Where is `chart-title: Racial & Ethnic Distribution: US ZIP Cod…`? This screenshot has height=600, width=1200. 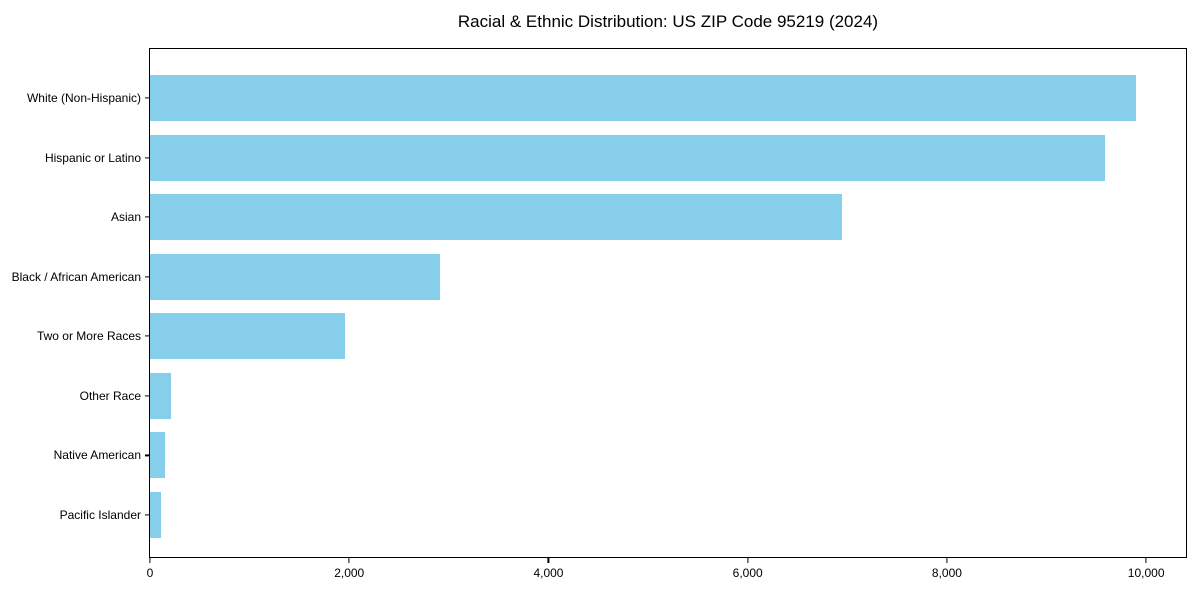 chart-title: Racial & Ethnic Distribution: US ZIP Cod… is located at coordinates (668, 21).